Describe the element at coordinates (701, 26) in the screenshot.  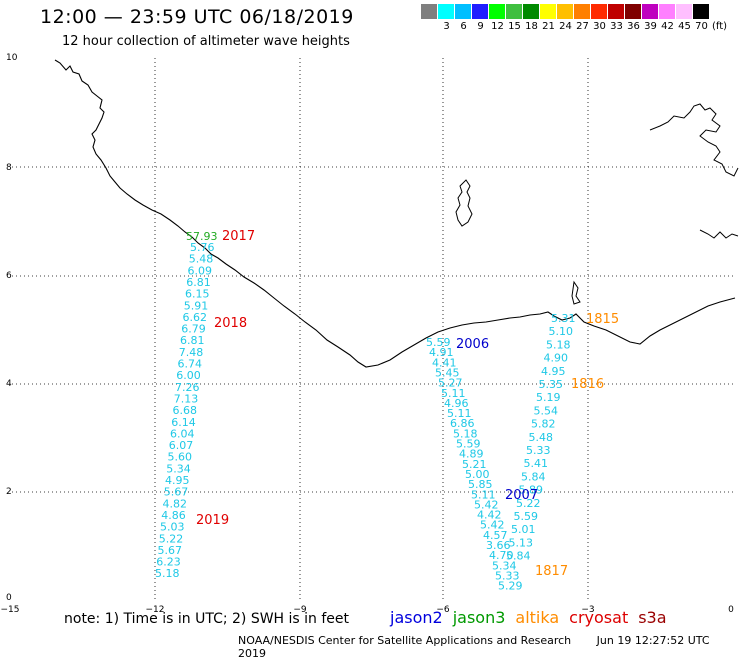
I see `legend-label-16: 70` at that location.